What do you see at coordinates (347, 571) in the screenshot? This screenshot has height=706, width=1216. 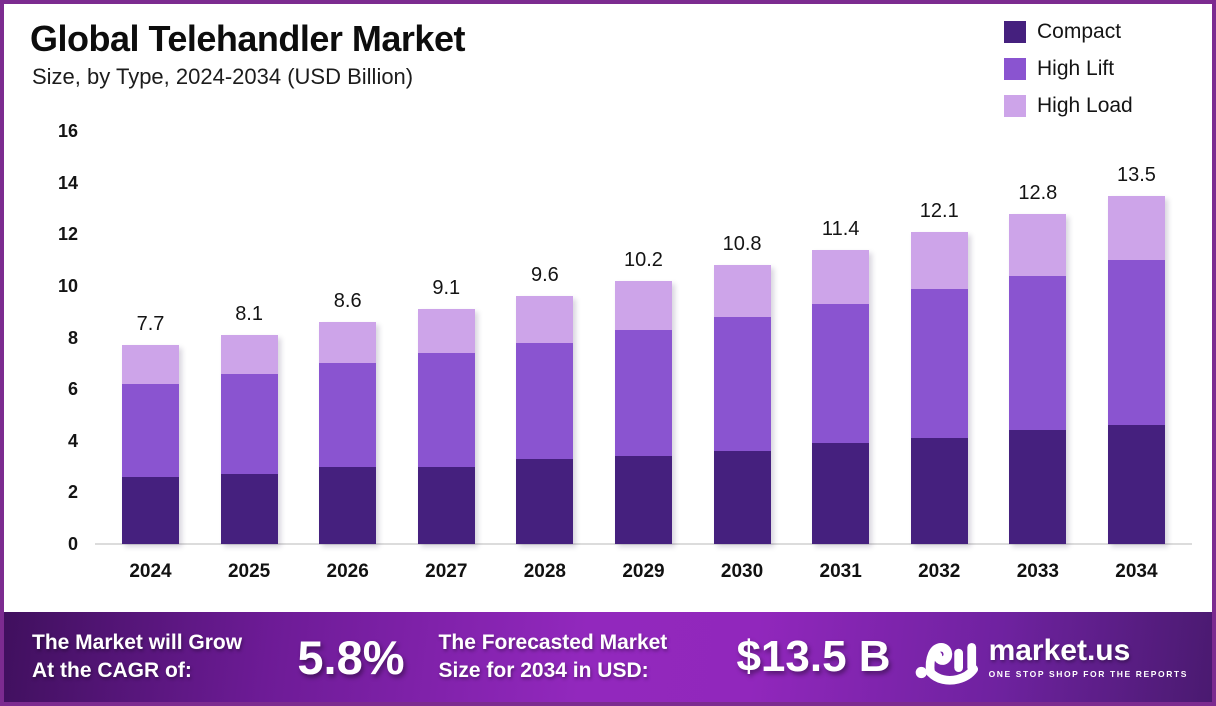 I see `x-tick-2026: 2026` at bounding box center [347, 571].